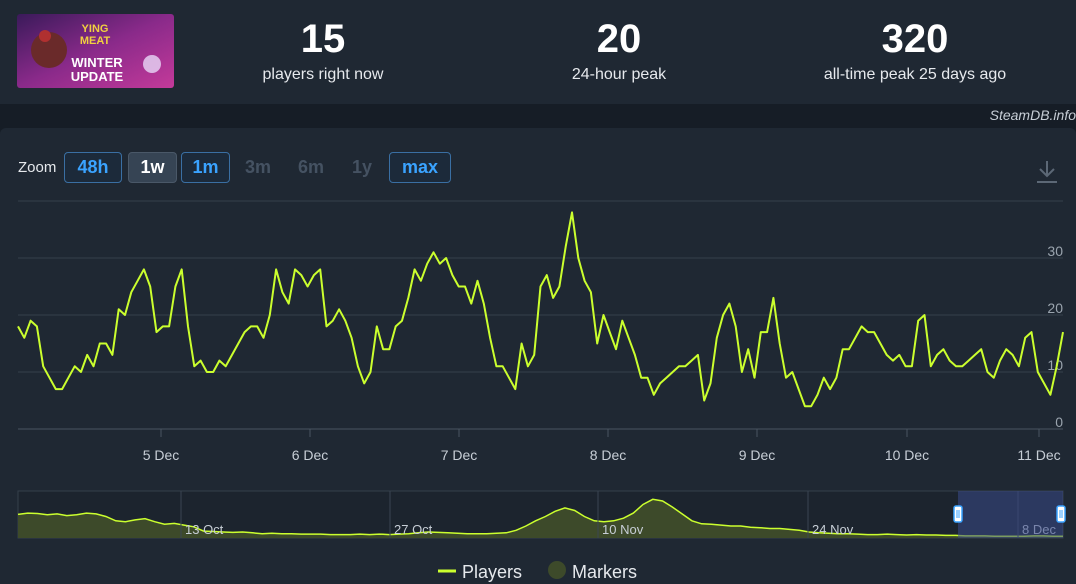 This screenshot has height=584, width=1076. Describe the element at coordinates (537, 571) in the screenshot. I see `legend: Players Markers` at that location.